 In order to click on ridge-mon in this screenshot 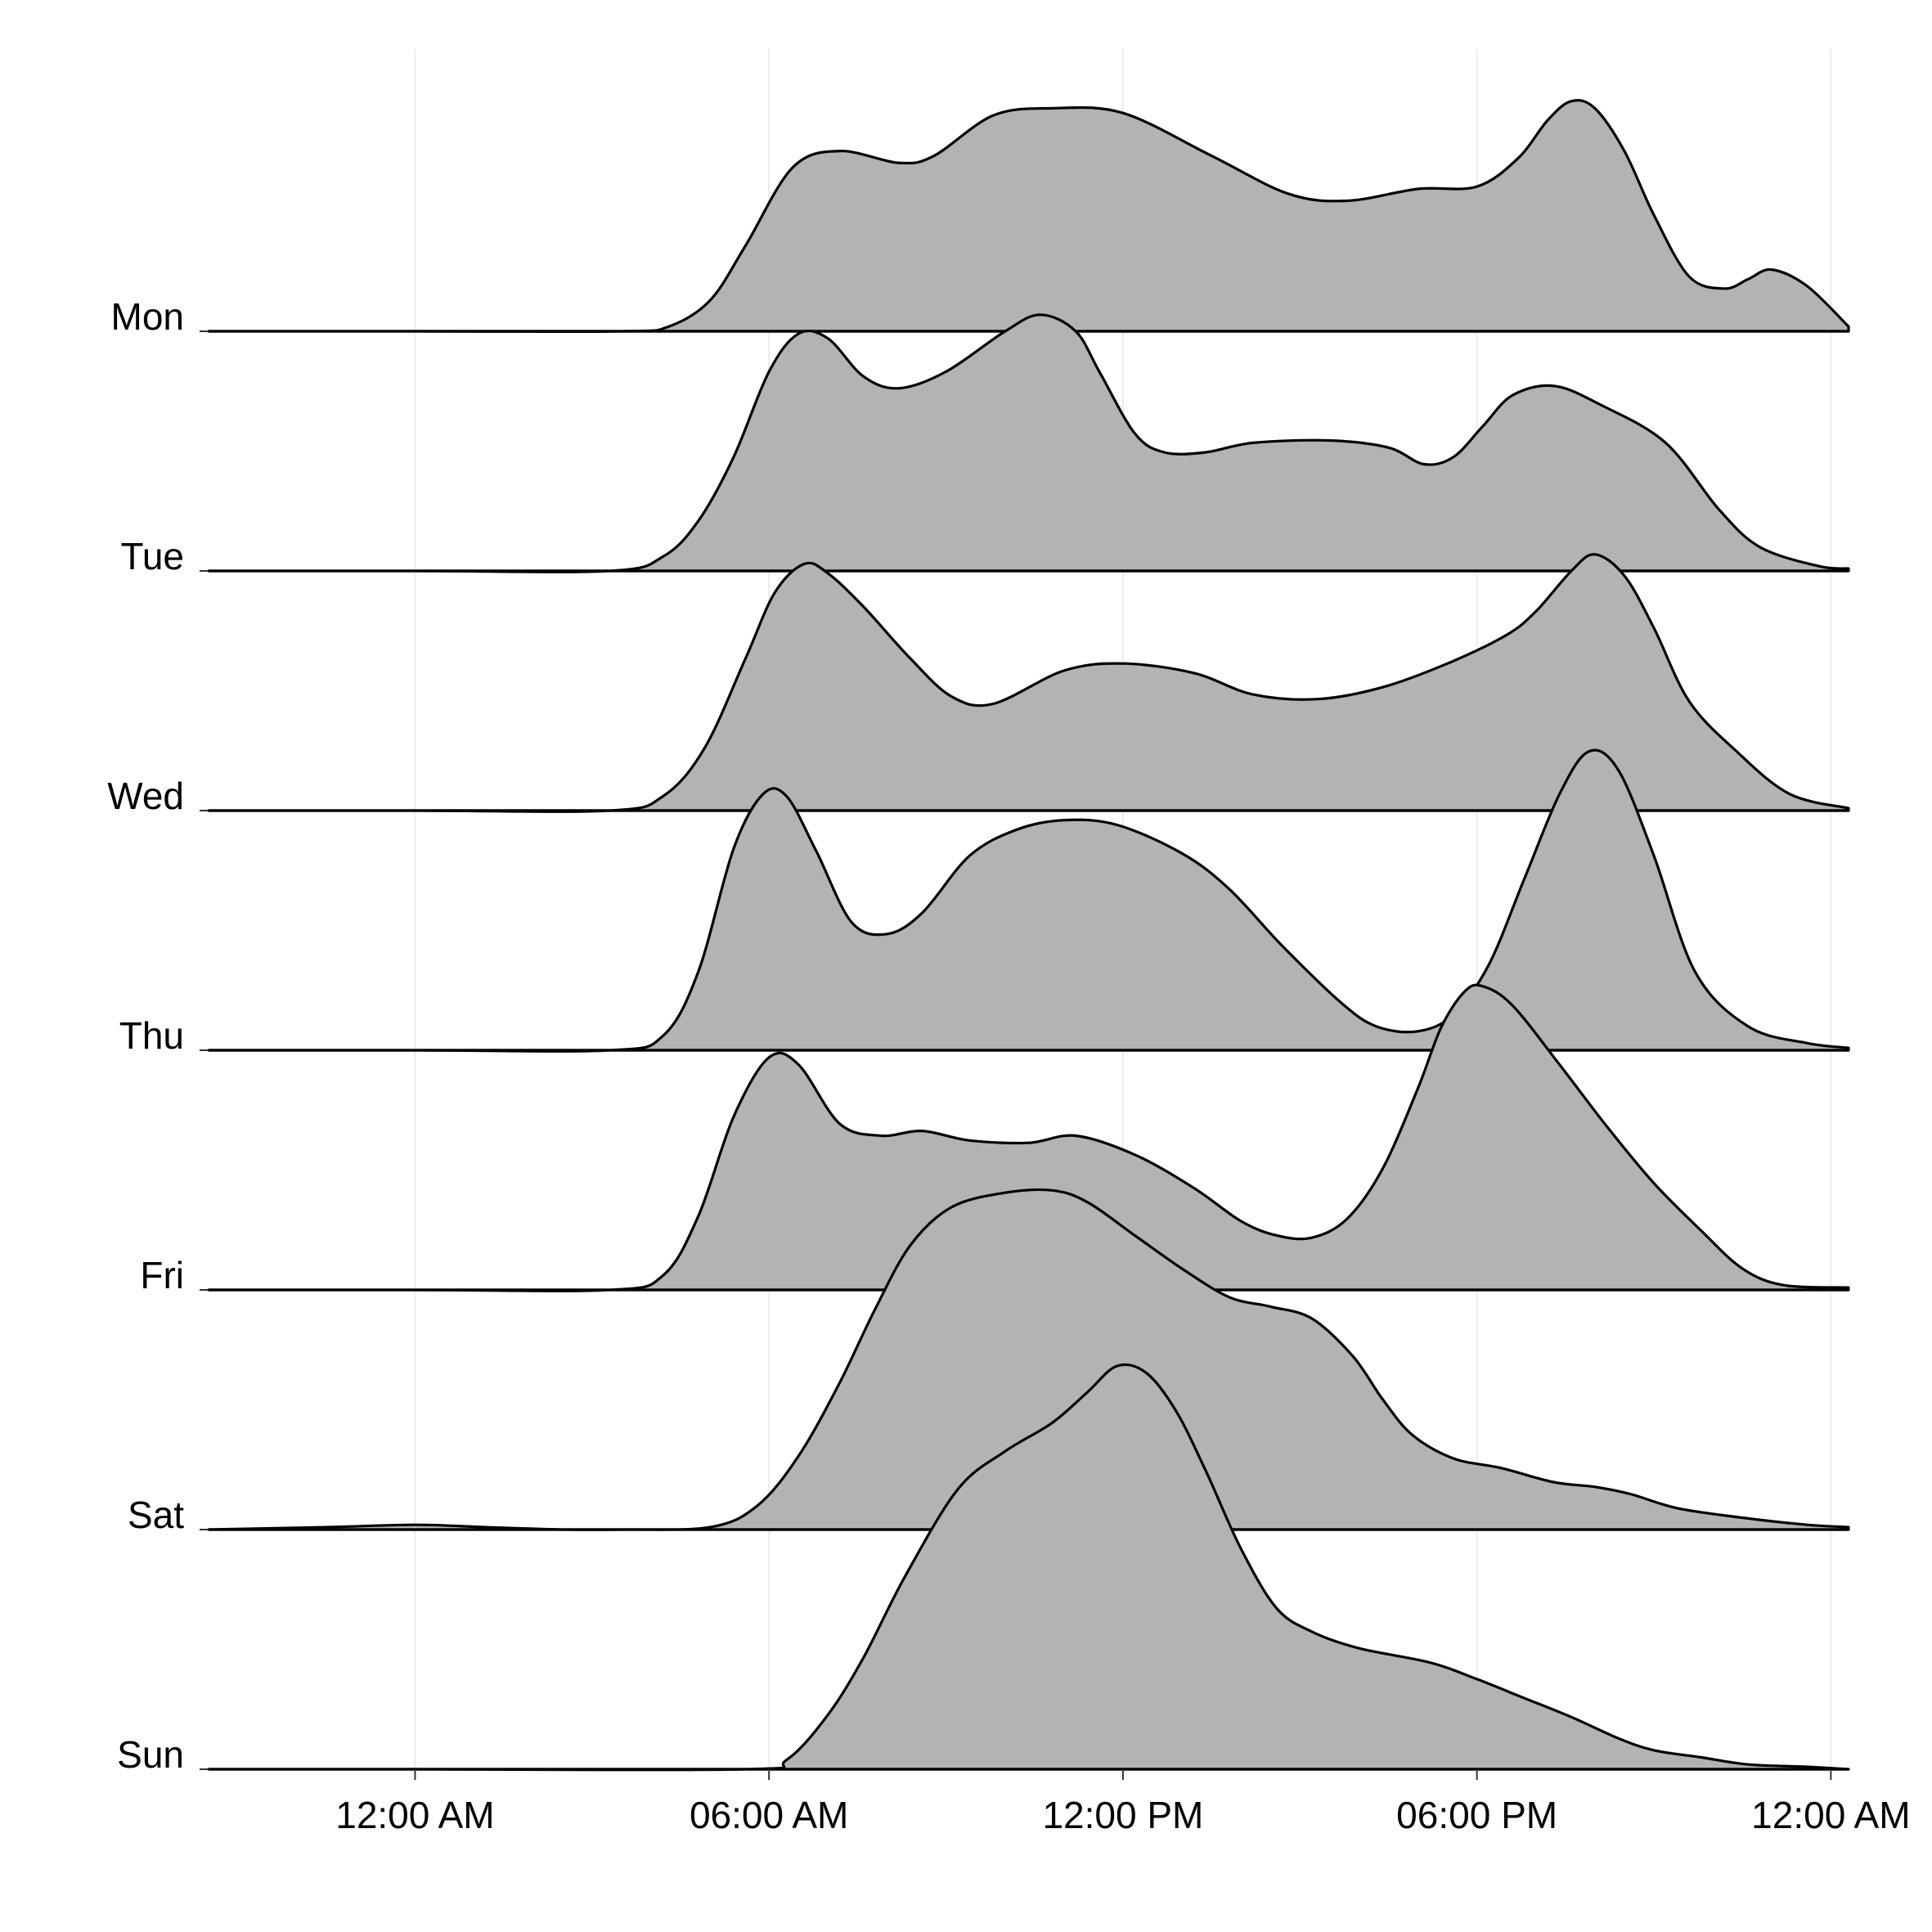, I will do `click(1029, 216)`.